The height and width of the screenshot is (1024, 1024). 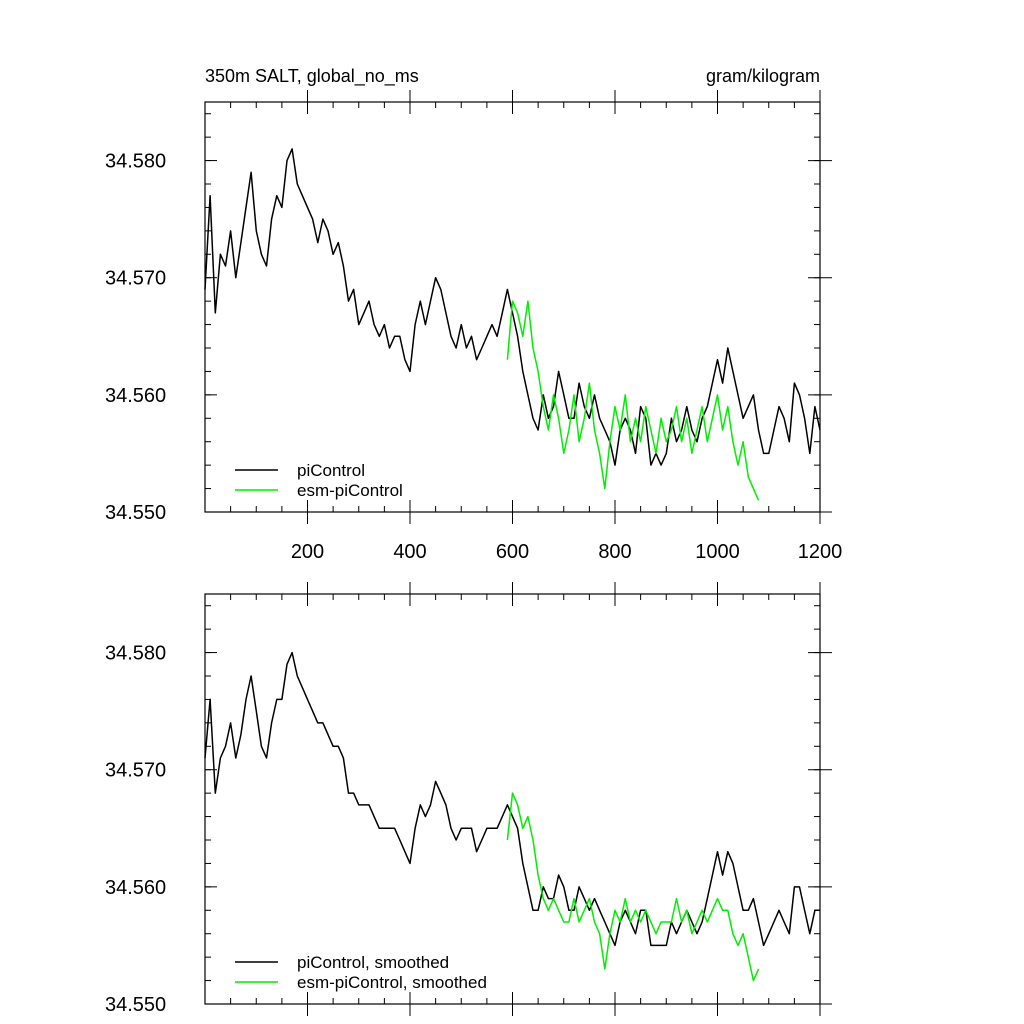 I want to click on x-tick-label: 800, so click(x=614, y=552).